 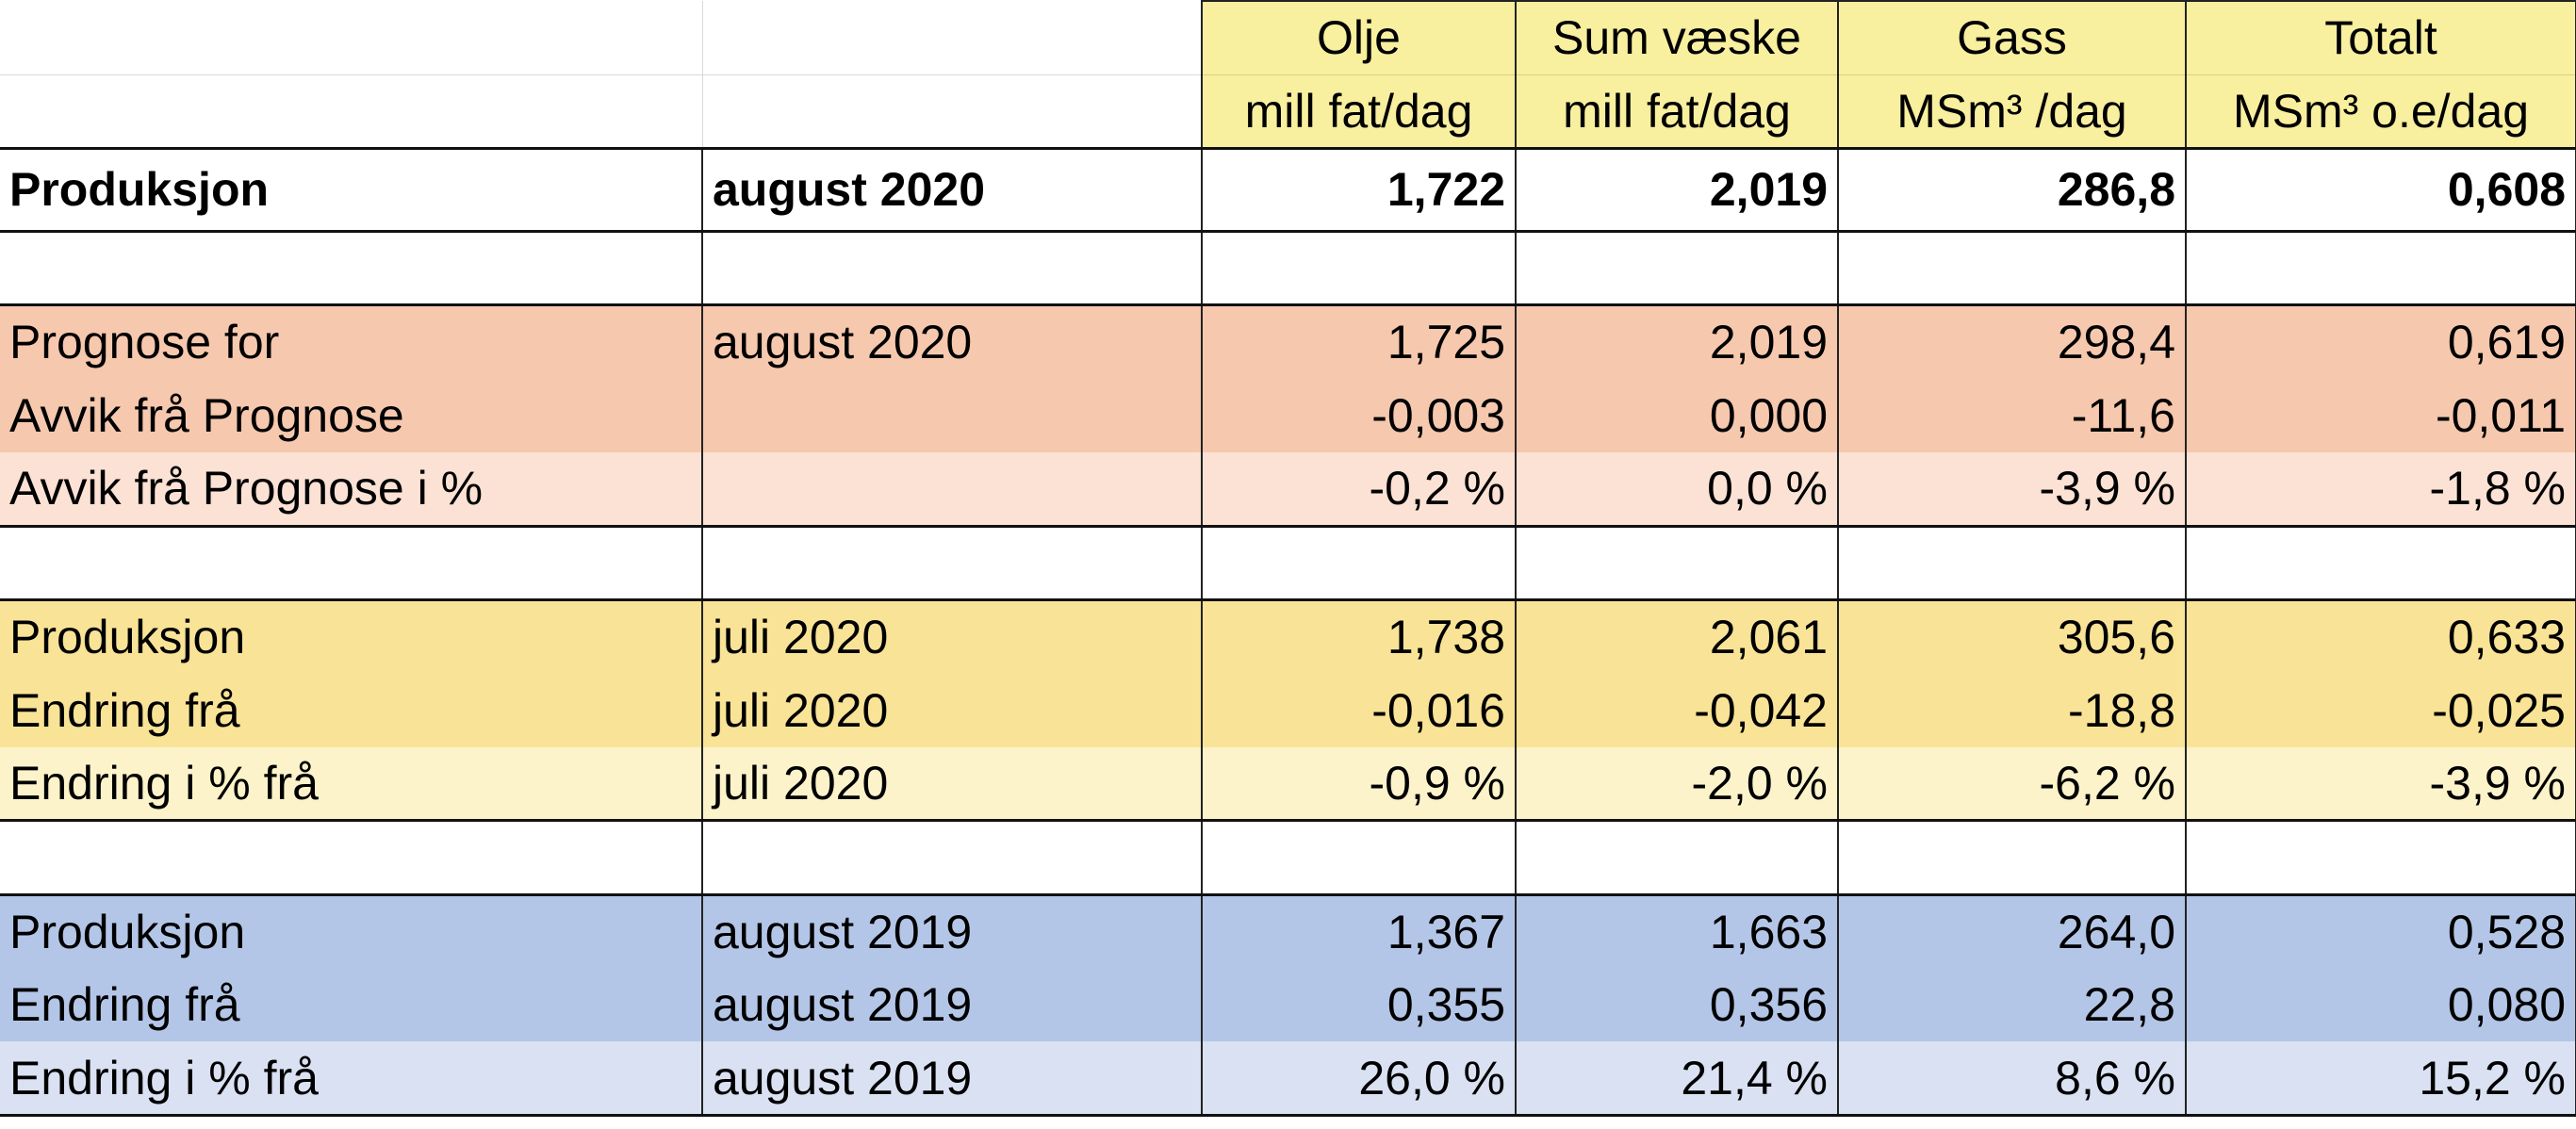 I want to click on value-gass: 8,6 %, so click(x=2012, y=1079).